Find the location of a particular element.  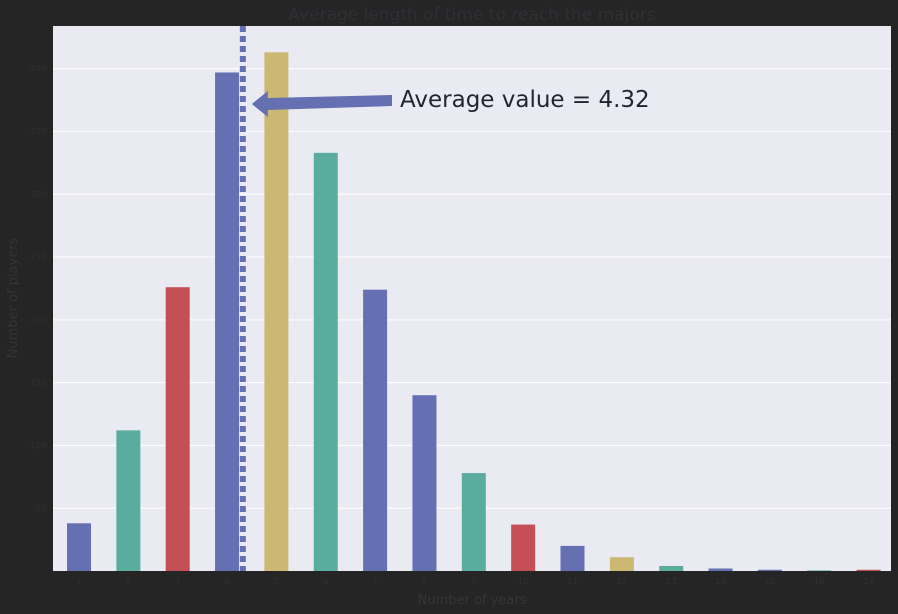

y-tick-label: 350 is located at coordinates (38, 132).